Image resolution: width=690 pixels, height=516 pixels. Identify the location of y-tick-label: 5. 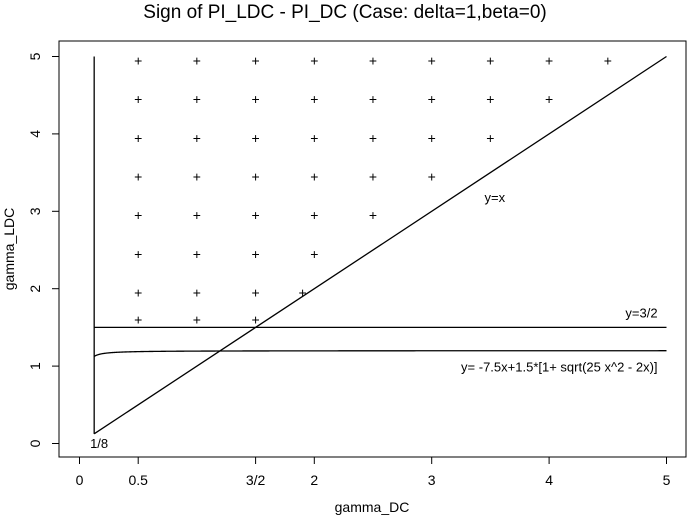
(35, 56).